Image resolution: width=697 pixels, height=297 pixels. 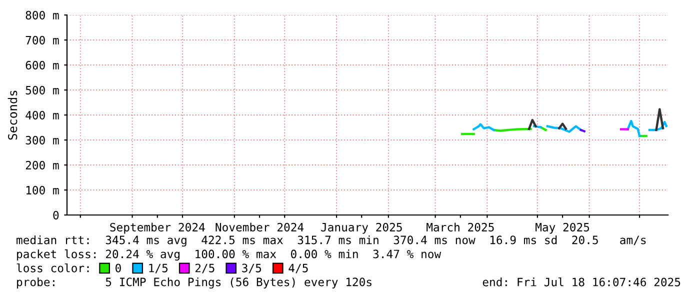 I want to click on legend-title: loss color:, so click(x=52, y=267).